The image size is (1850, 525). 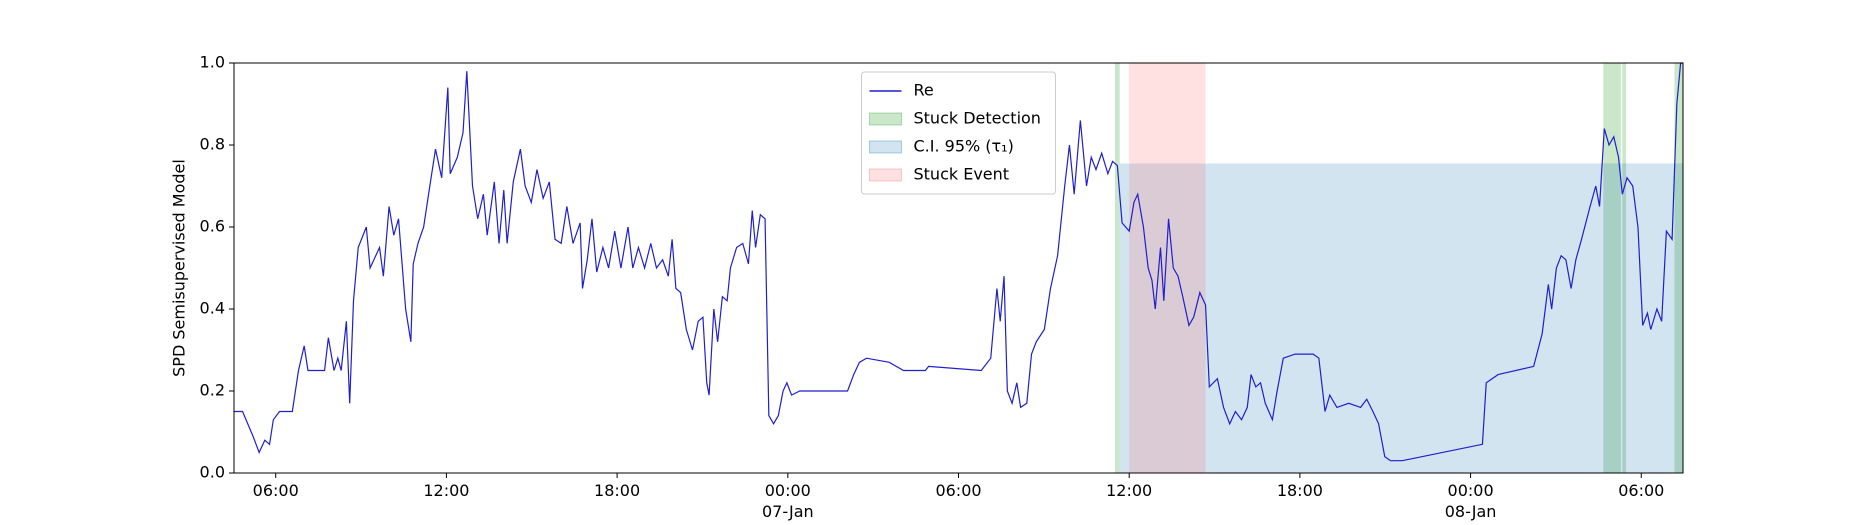 What do you see at coordinates (924, 90) in the screenshot?
I see `legend-label: Re` at bounding box center [924, 90].